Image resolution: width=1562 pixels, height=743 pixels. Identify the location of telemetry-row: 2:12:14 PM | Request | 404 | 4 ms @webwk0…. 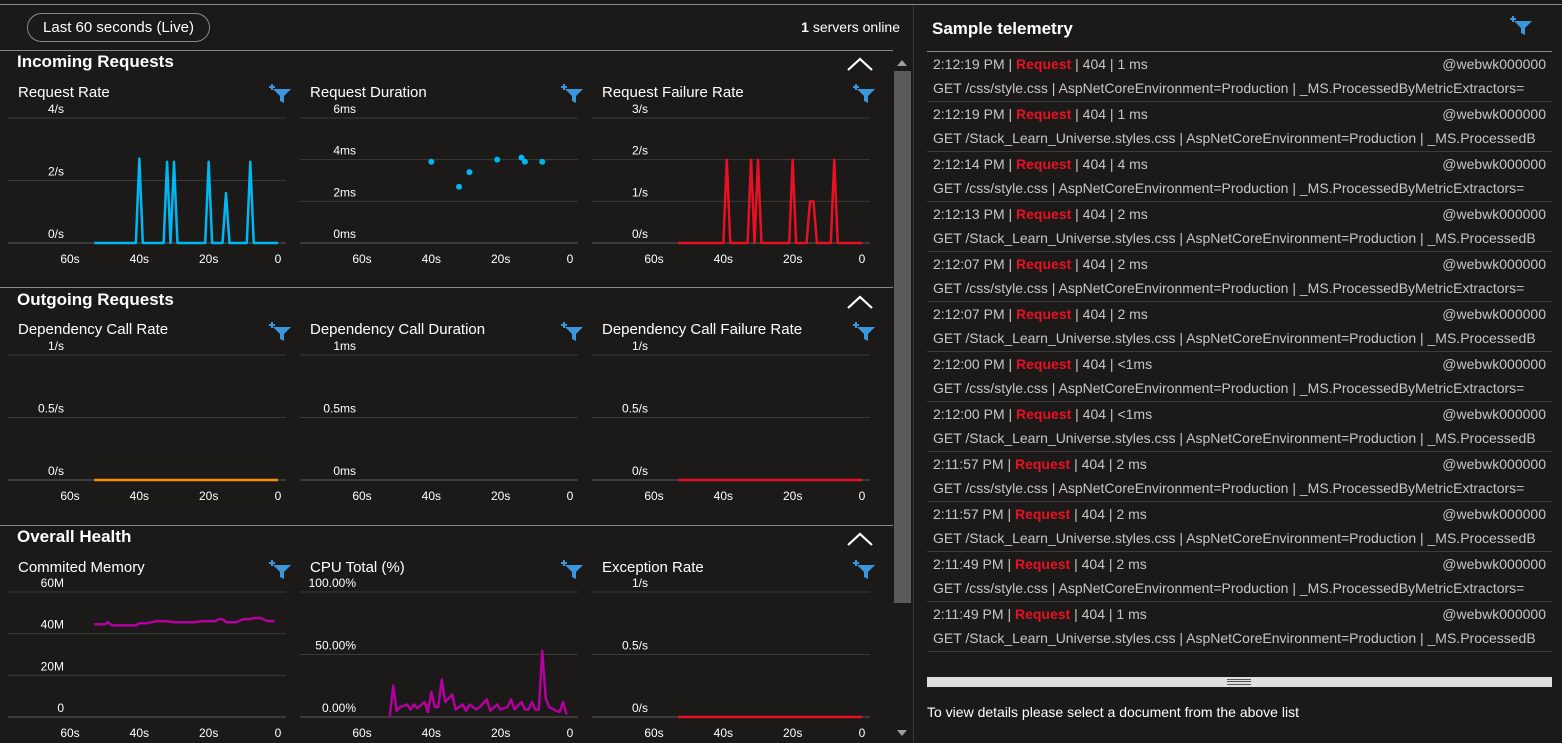
(1239, 177).